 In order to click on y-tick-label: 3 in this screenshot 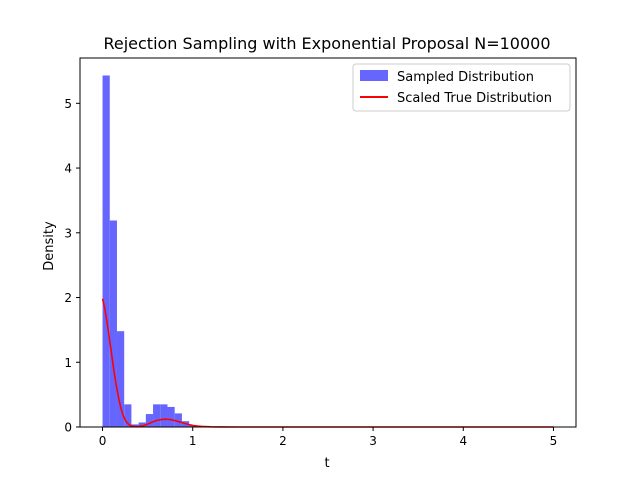, I will do `click(68, 233)`.